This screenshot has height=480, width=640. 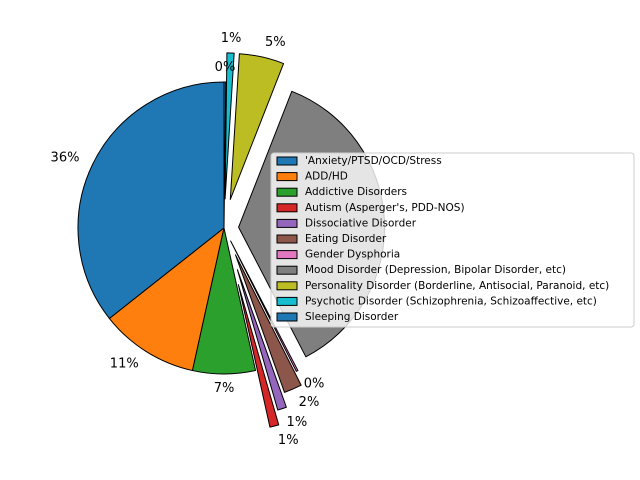 What do you see at coordinates (385, 208) in the screenshot?
I see `legend-label-3: Autism (Asperger's, PDD-NOS)` at bounding box center [385, 208].